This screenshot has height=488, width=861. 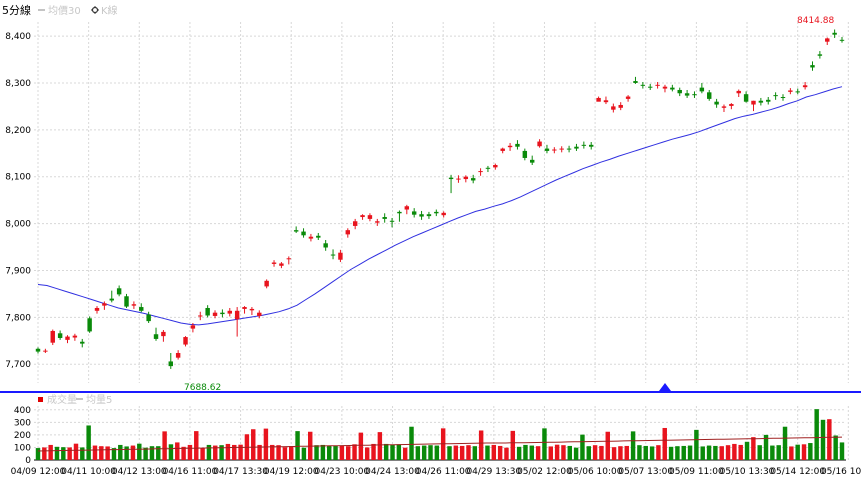 What do you see at coordinates (18, 271) in the screenshot?
I see `y-tick-label: 7,900` at bounding box center [18, 271].